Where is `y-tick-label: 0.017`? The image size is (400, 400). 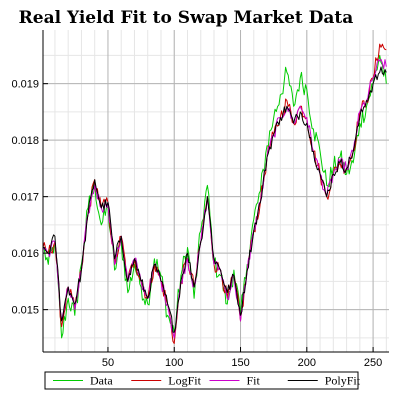 y-tick-label: 0.017 is located at coordinates (25, 198).